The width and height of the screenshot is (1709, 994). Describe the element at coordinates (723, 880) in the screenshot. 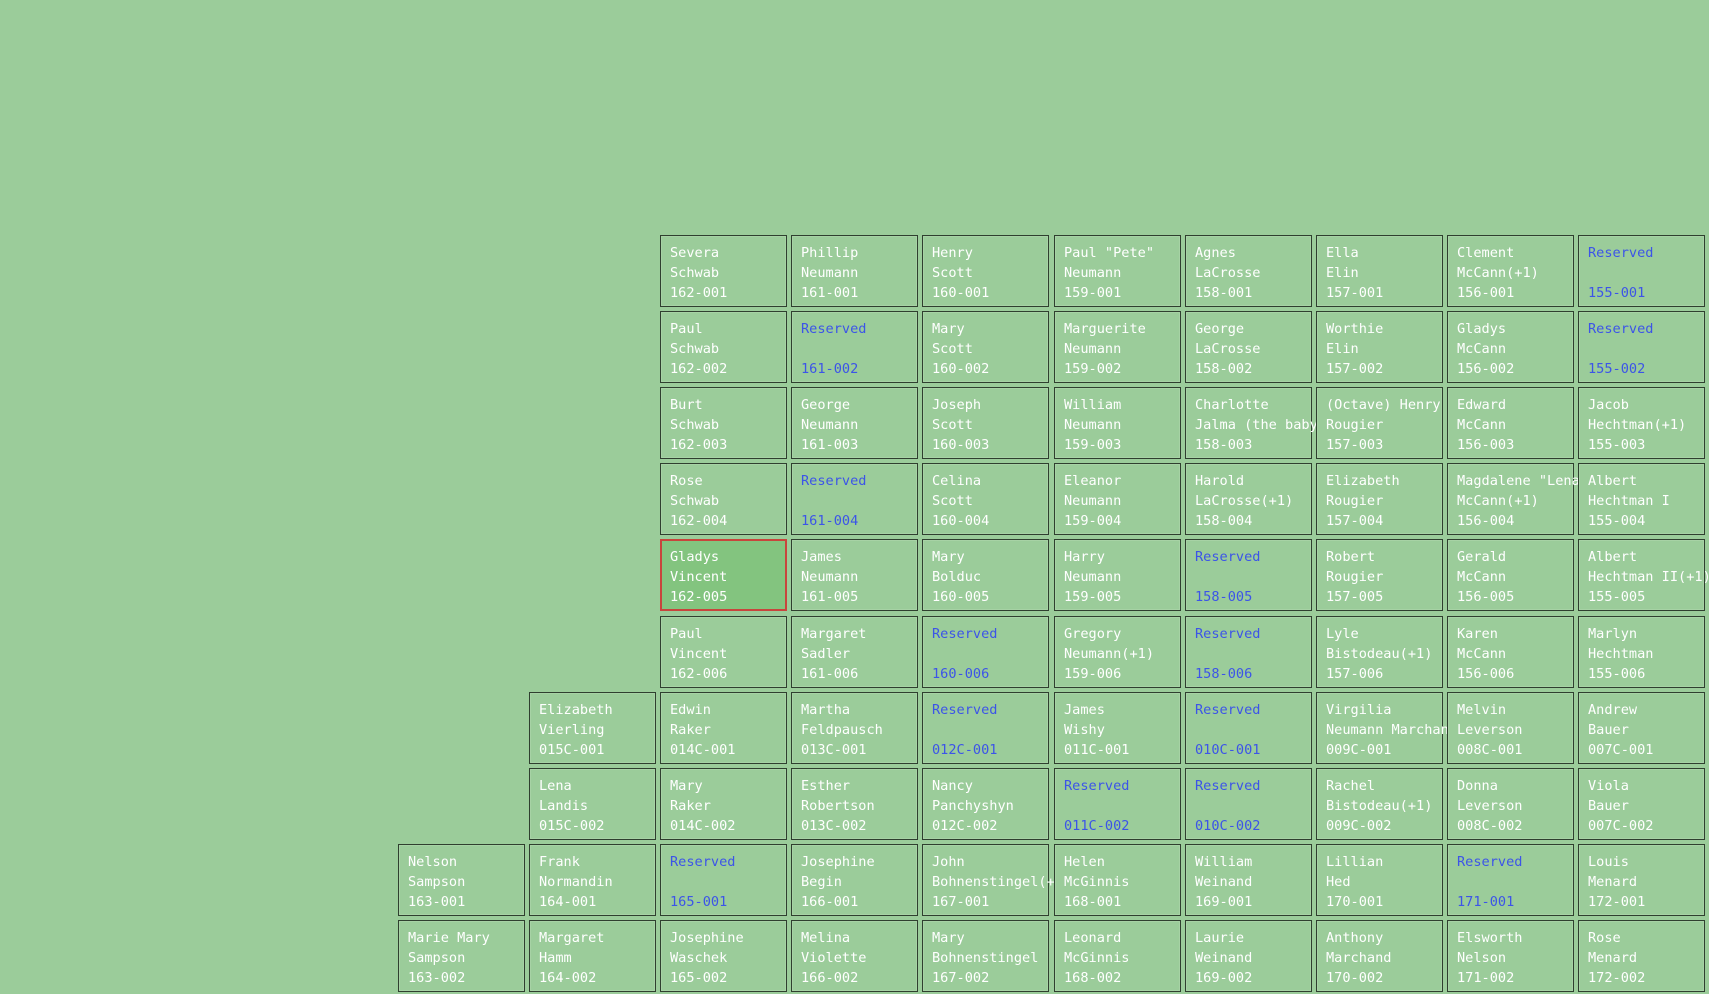

I see `plot-cell-reserved: Reserved 165-001` at that location.